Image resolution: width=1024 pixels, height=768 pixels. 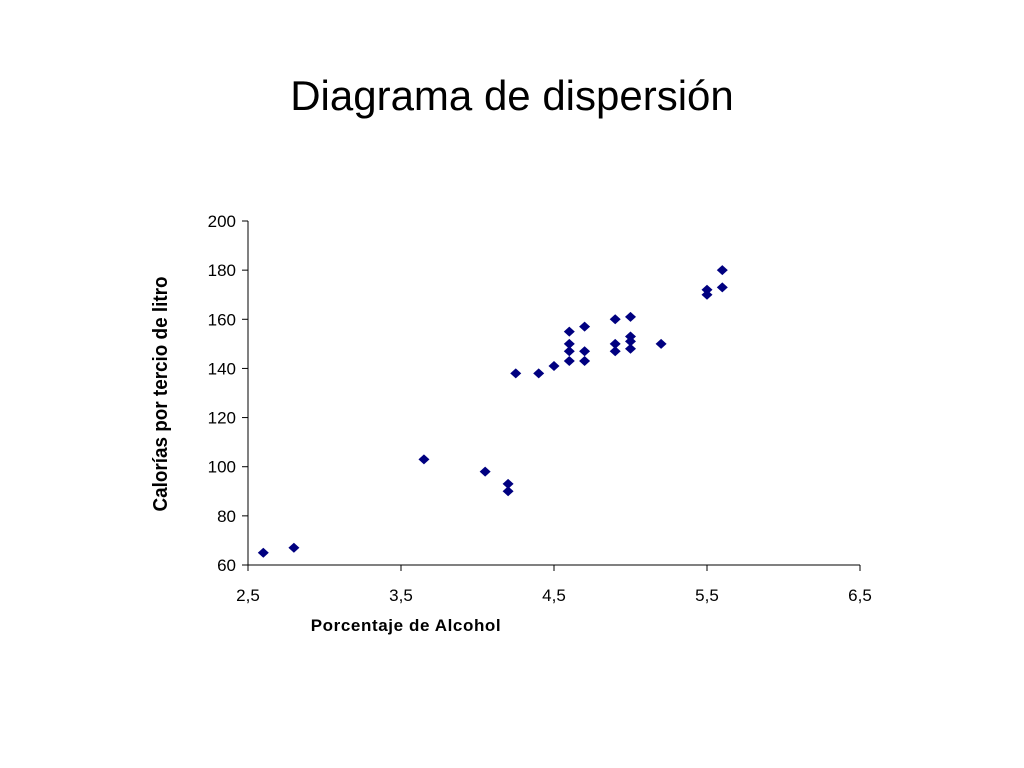 What do you see at coordinates (222, 418) in the screenshot?
I see `y-tick-label: 120` at bounding box center [222, 418].